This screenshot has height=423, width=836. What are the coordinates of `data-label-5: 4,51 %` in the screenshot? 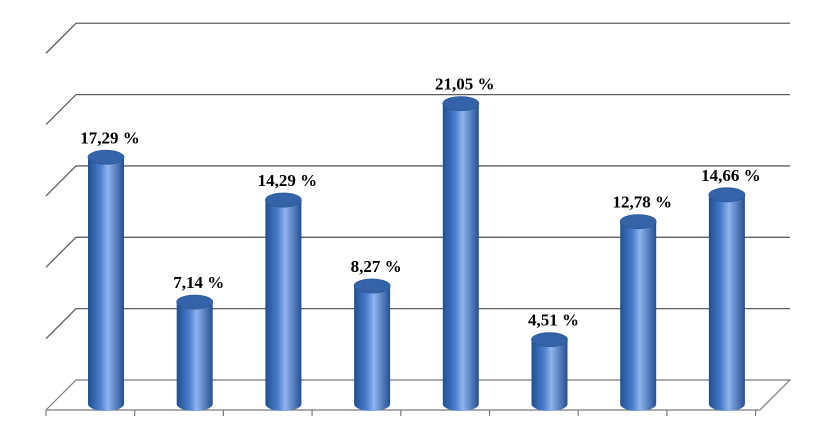 It's located at (553, 320).